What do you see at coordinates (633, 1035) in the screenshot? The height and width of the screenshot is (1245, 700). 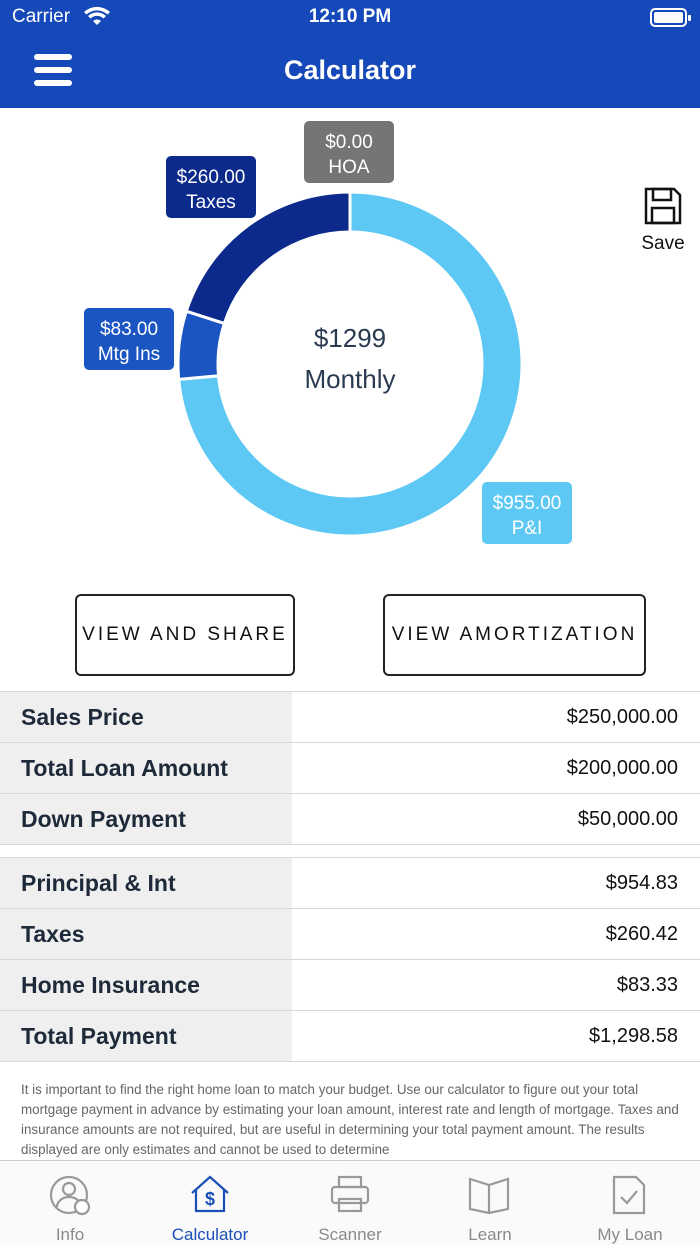 I see `row-value: $1,298.58` at bounding box center [633, 1035].